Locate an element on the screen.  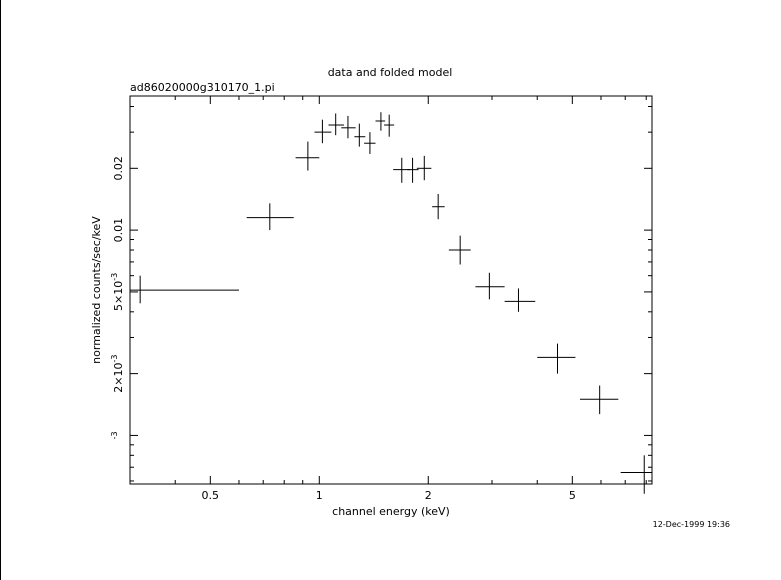
y-tick-label: 5×10-3 is located at coordinates (117, 292).